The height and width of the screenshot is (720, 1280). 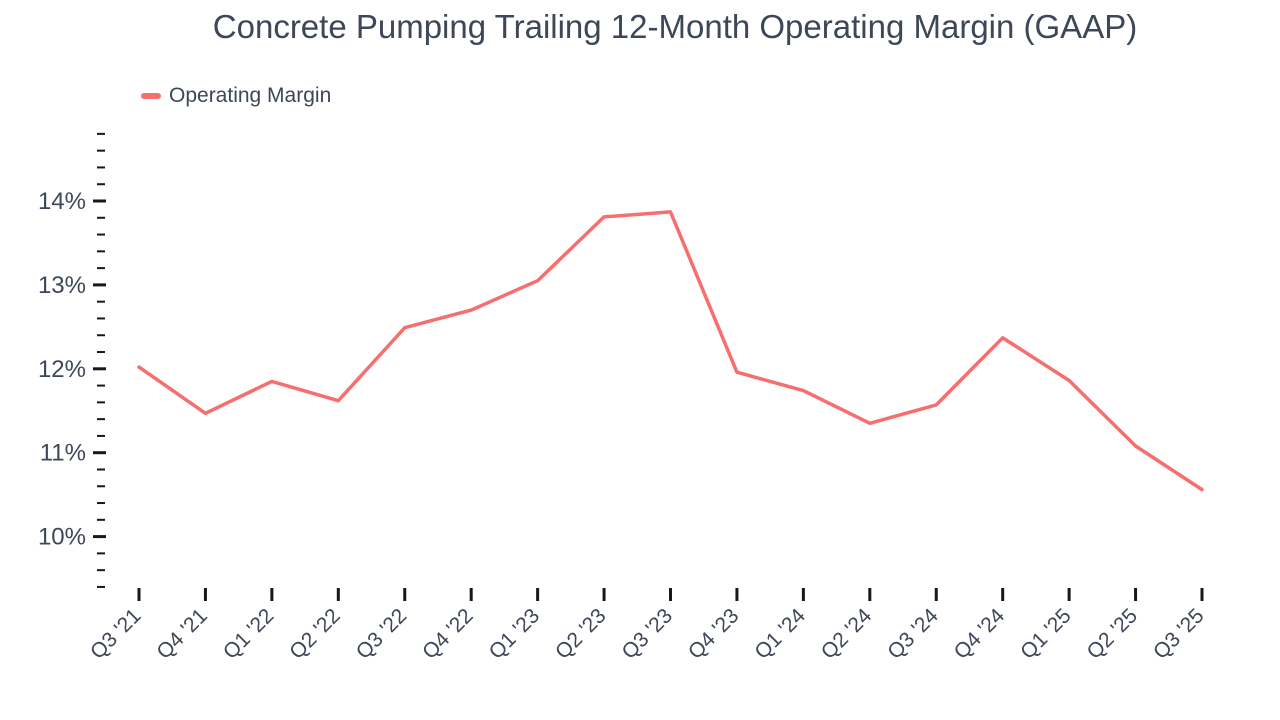 What do you see at coordinates (780, 634) in the screenshot?
I see `x-tick-label: Q1 '24` at bounding box center [780, 634].